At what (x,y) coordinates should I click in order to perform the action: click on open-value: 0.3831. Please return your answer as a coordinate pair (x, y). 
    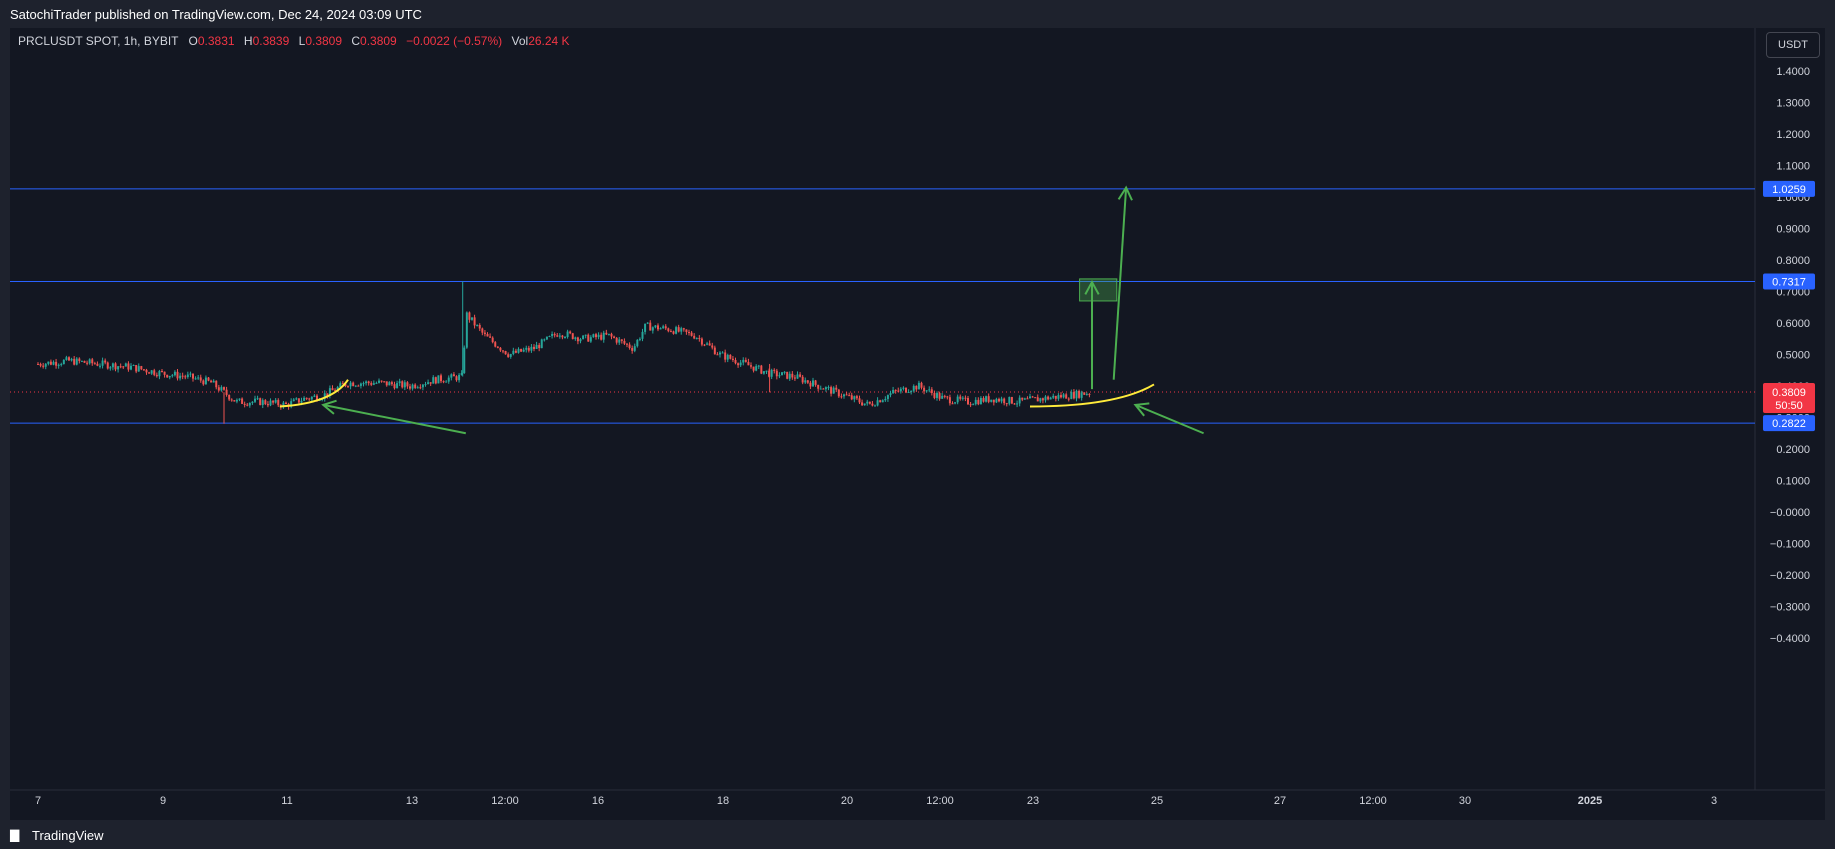
    Looking at the image, I should click on (216, 41).